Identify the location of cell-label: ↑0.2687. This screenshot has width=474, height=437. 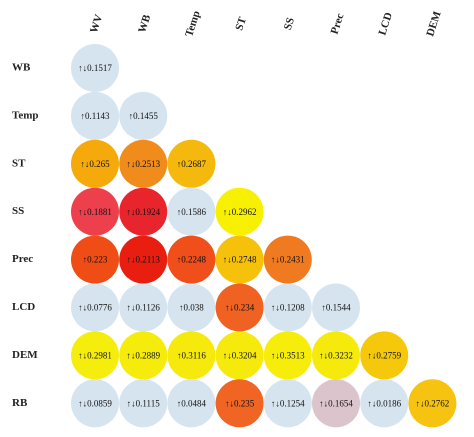
(192, 164).